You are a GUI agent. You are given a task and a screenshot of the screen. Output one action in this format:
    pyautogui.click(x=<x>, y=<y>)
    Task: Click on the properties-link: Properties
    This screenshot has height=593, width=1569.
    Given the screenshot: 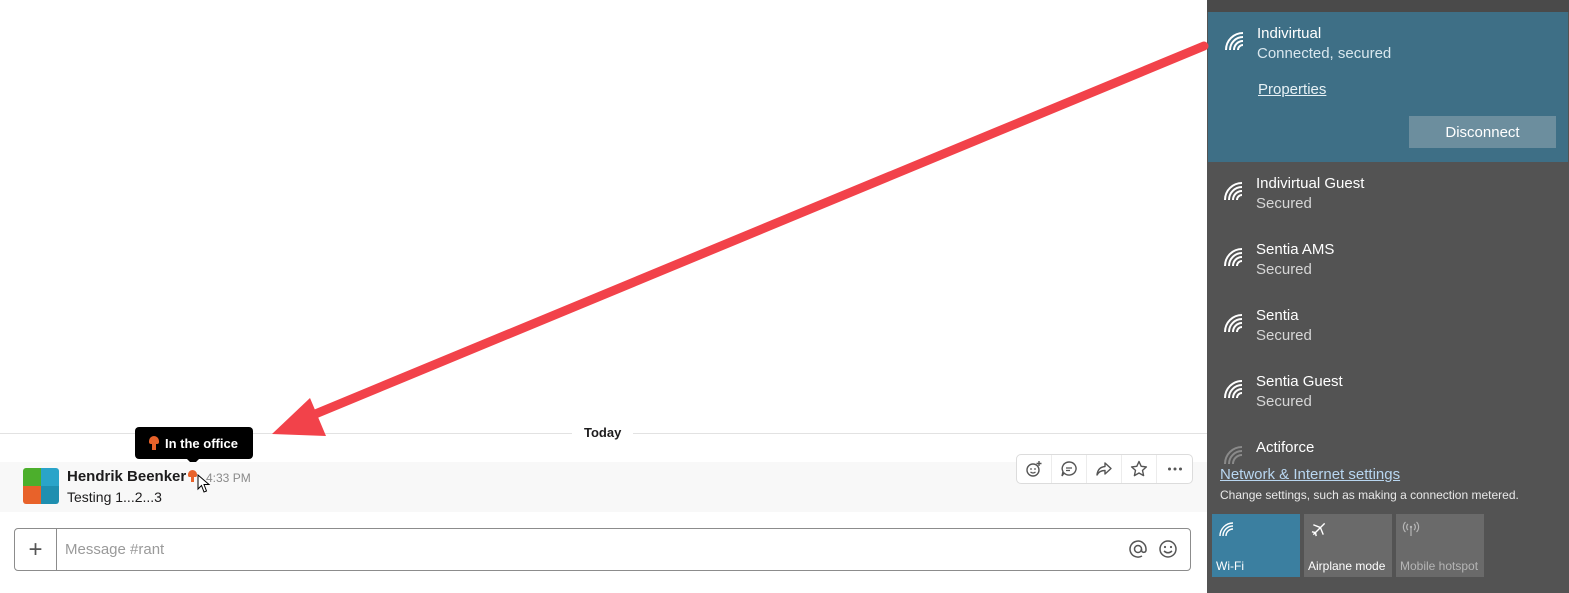 What is the action you would take?
    pyautogui.click(x=1292, y=89)
    